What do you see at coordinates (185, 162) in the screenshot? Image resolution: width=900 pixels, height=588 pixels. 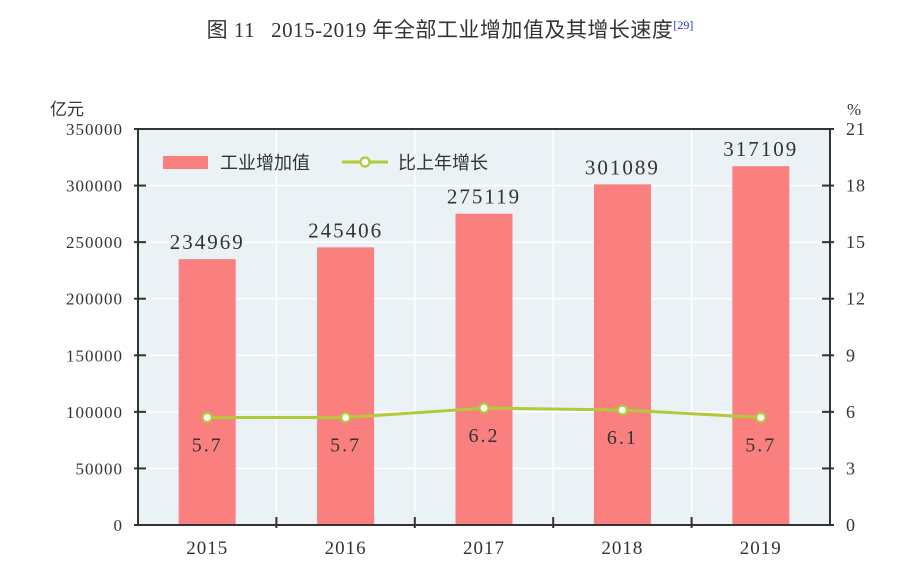 I see `legend-bar-swatch` at bounding box center [185, 162].